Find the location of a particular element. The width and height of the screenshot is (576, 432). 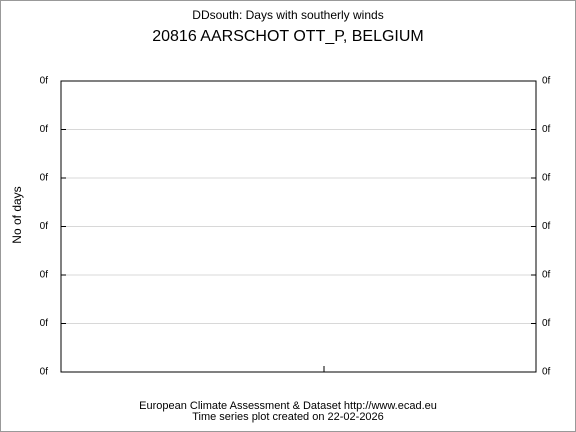

y-axis-label: No of days is located at coordinates (17, 214).